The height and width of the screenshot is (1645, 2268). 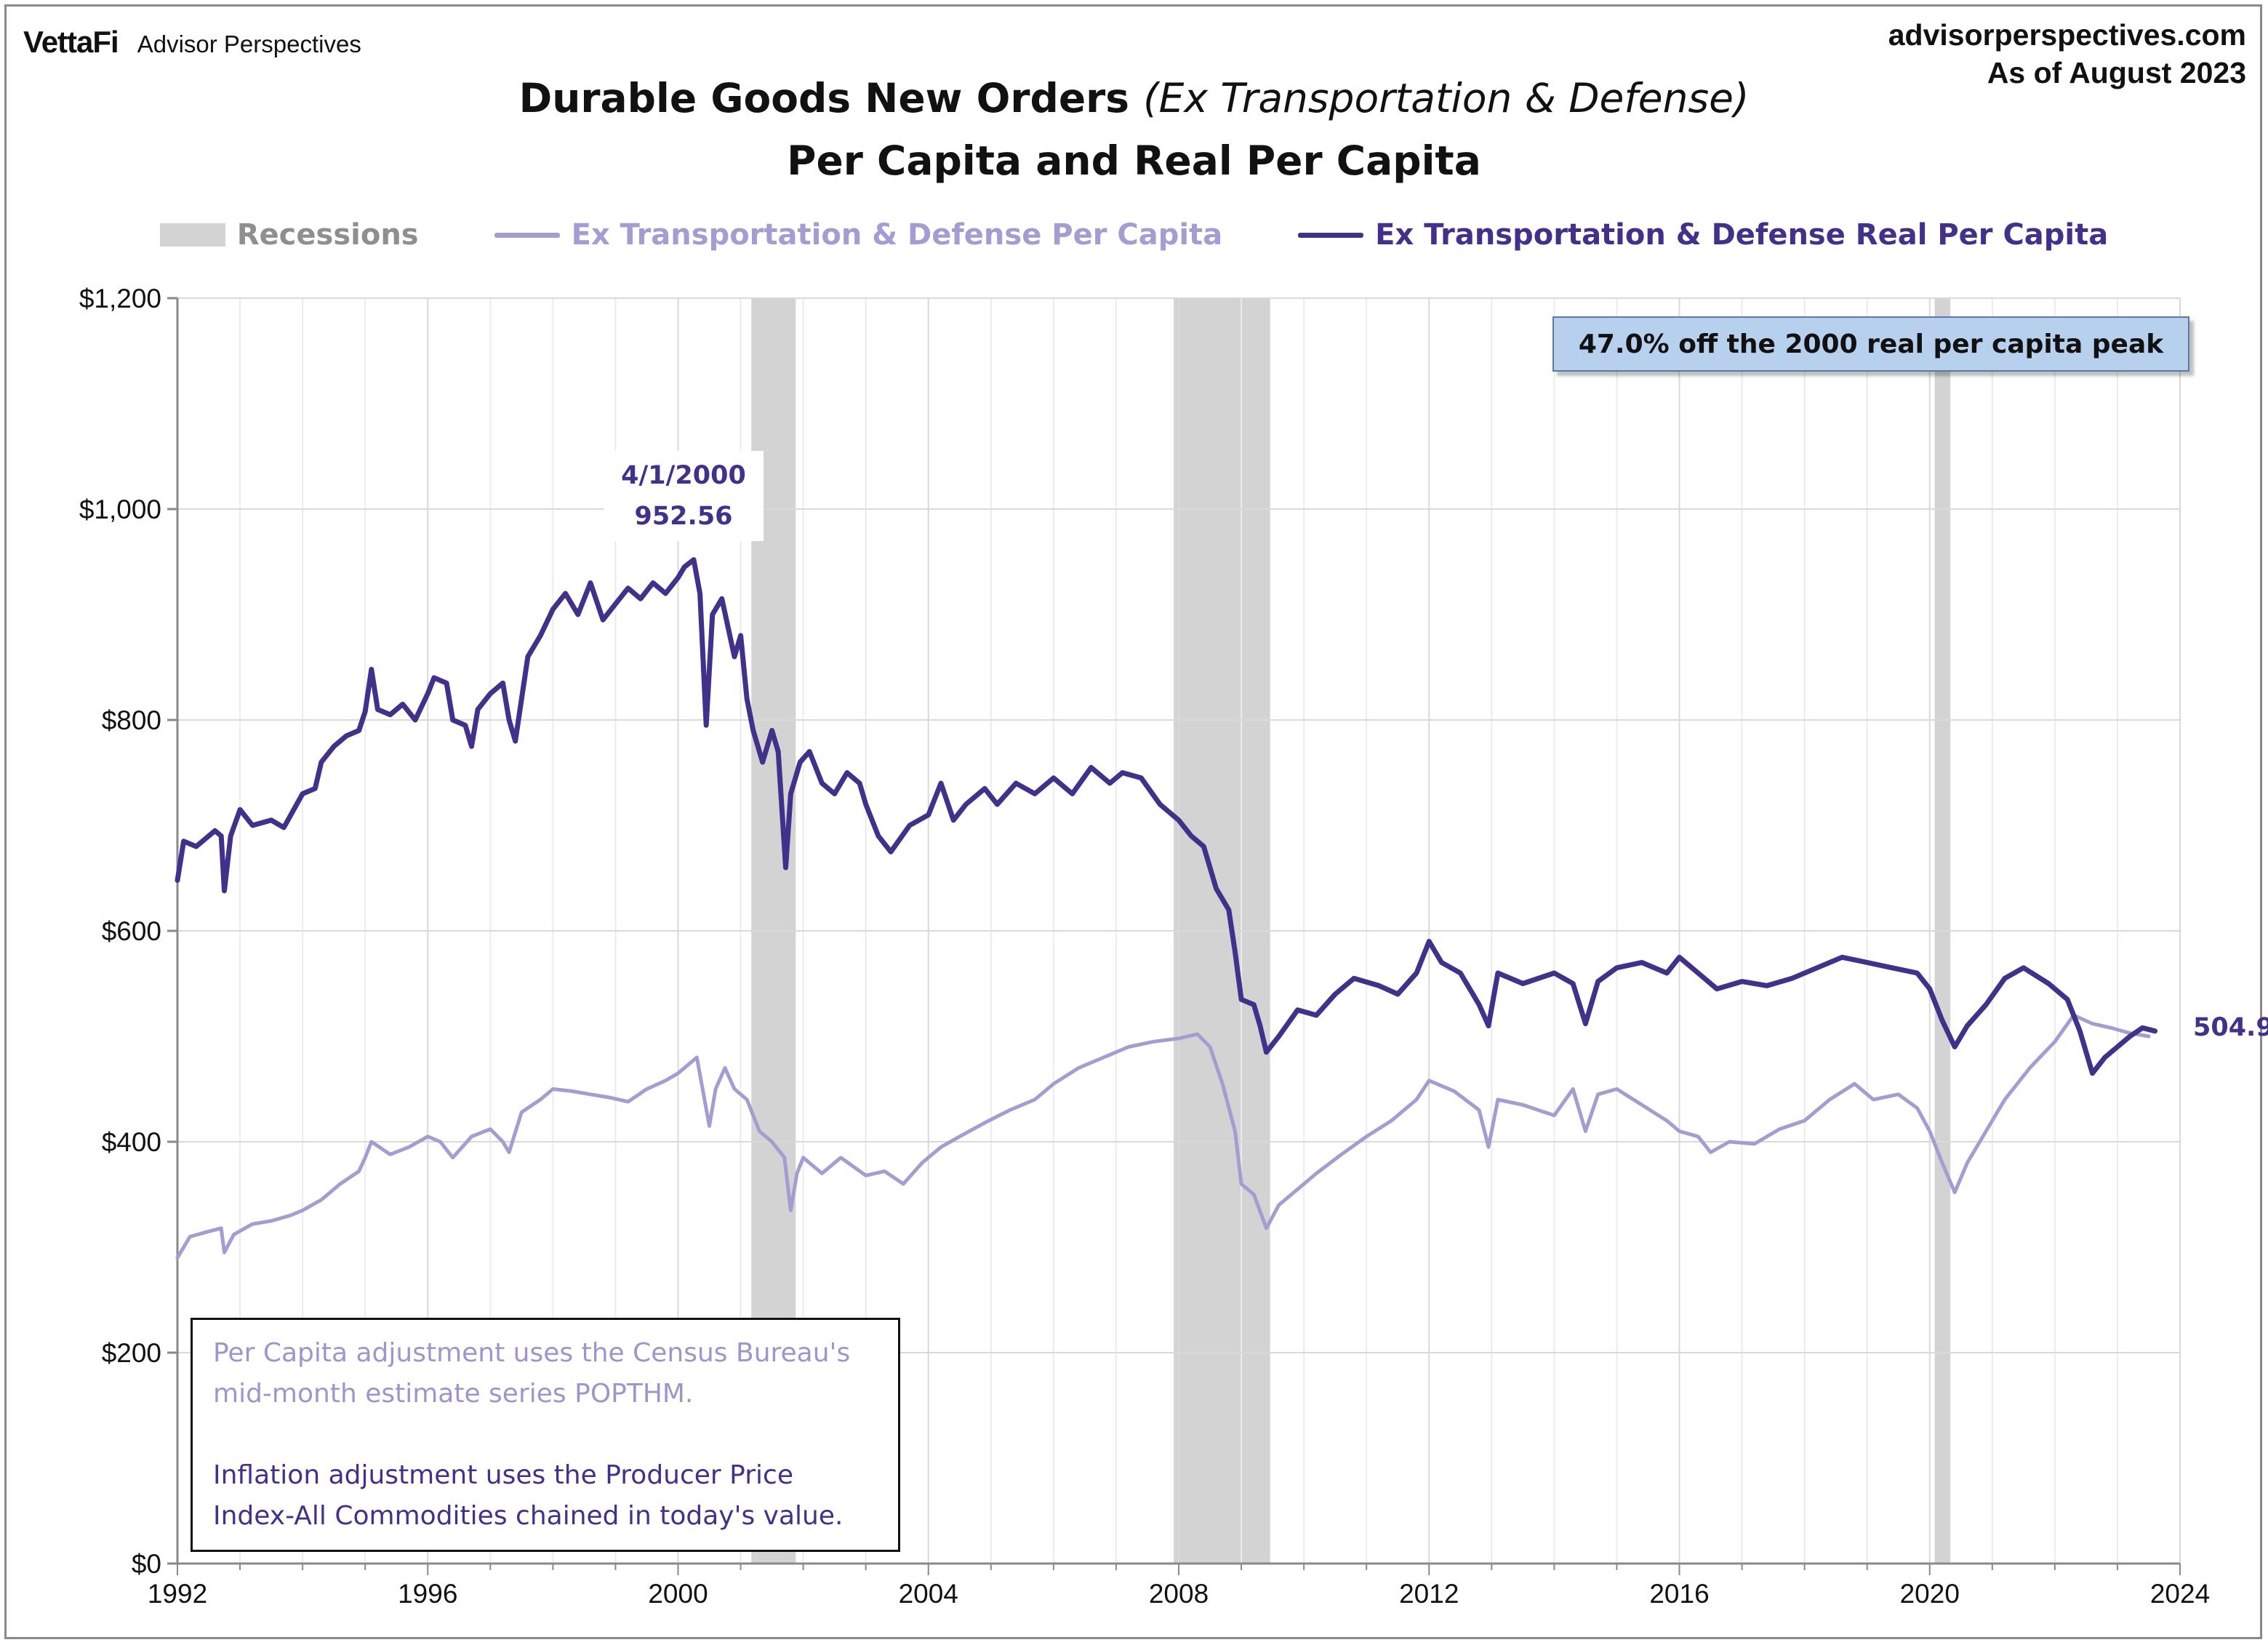 What do you see at coordinates (1179, 1594) in the screenshot?
I see `x-tick-label-2008: 2008` at bounding box center [1179, 1594].